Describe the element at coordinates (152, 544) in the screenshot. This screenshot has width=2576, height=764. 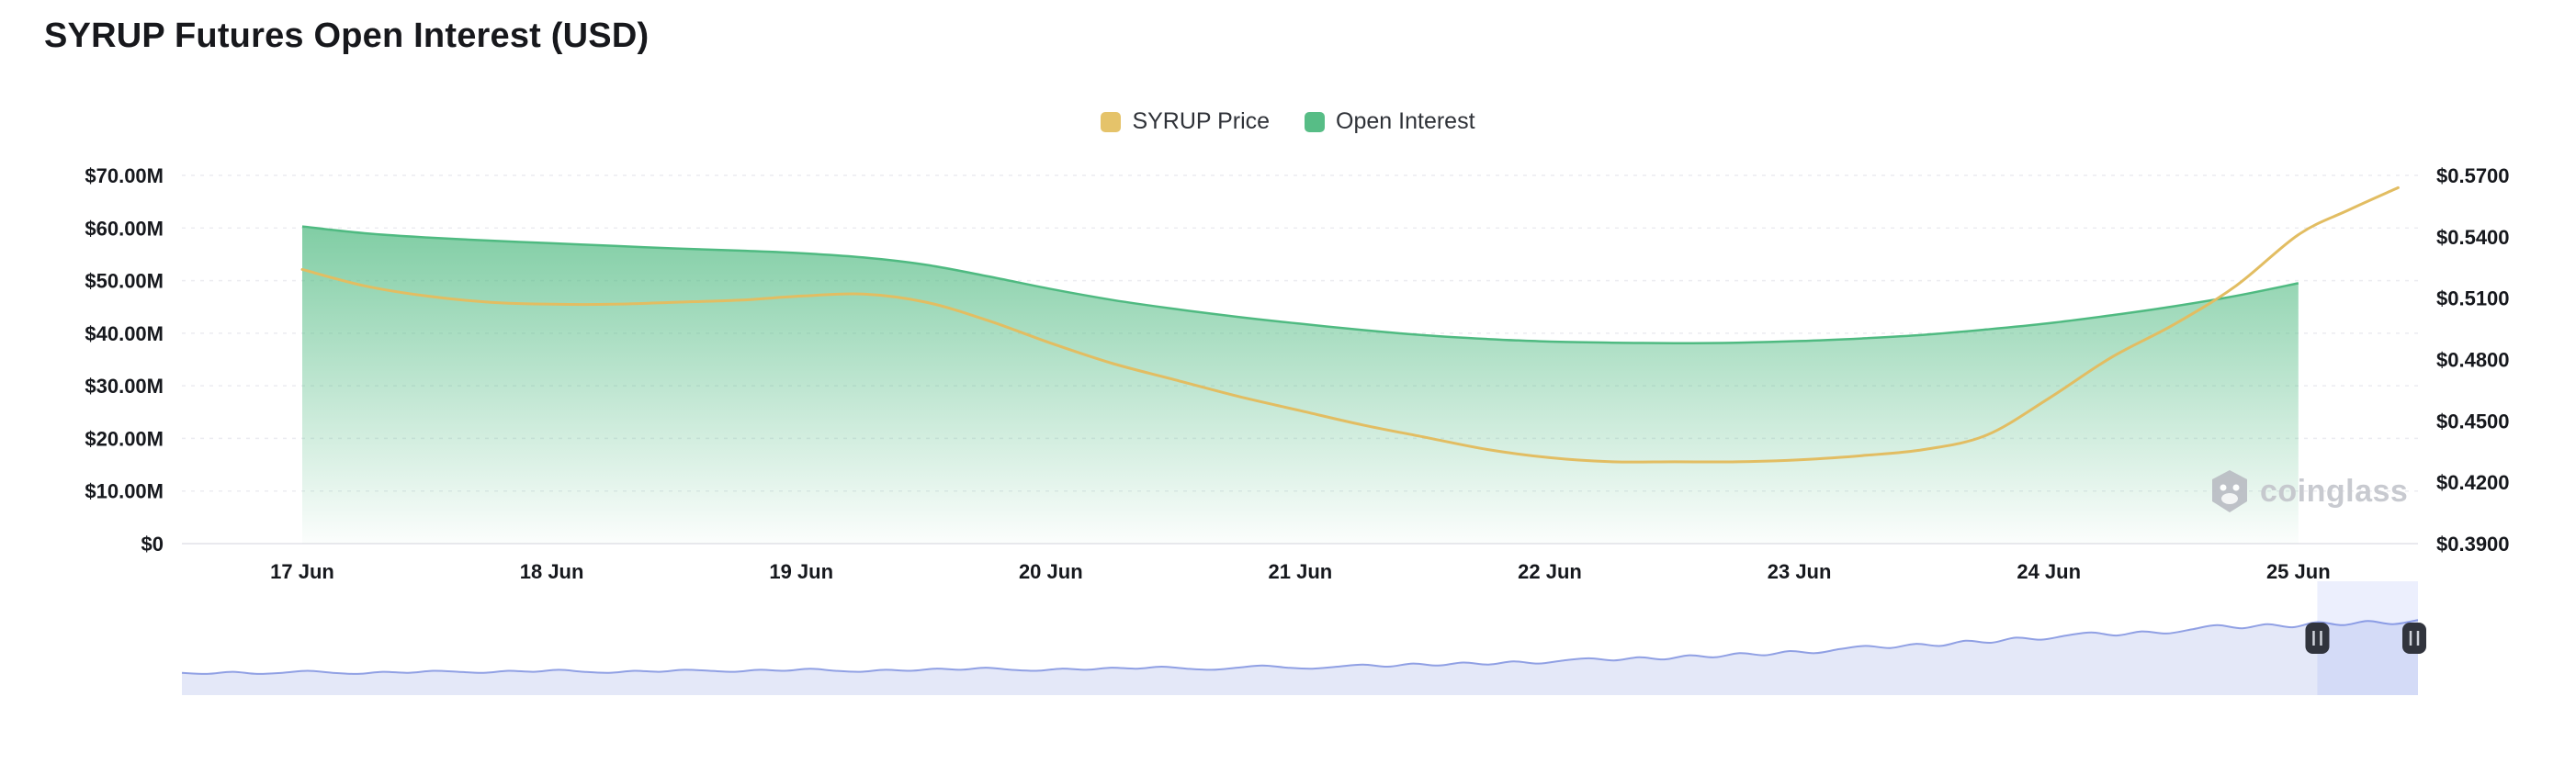
I see `left-axis-label: $0` at that location.